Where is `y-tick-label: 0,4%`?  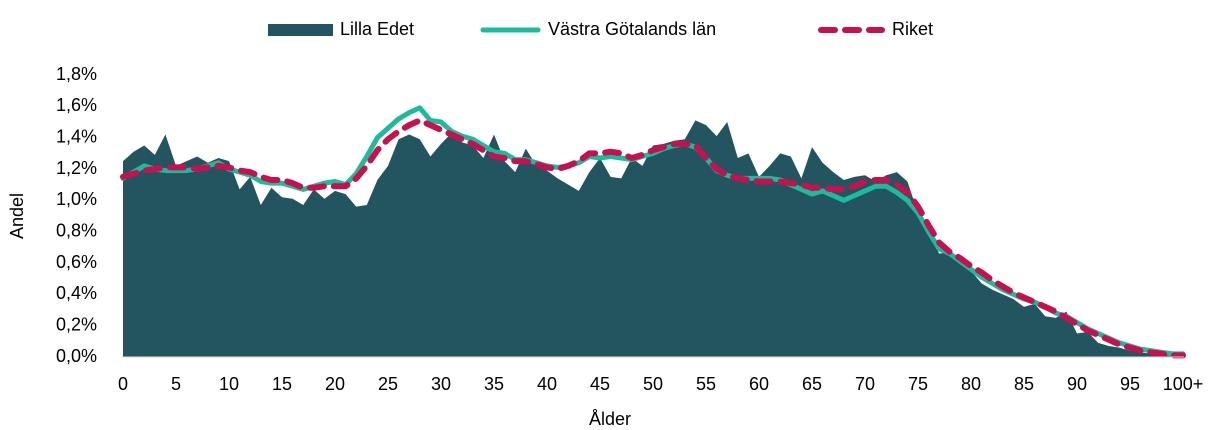
y-tick-label: 0,4% is located at coordinates (76, 293).